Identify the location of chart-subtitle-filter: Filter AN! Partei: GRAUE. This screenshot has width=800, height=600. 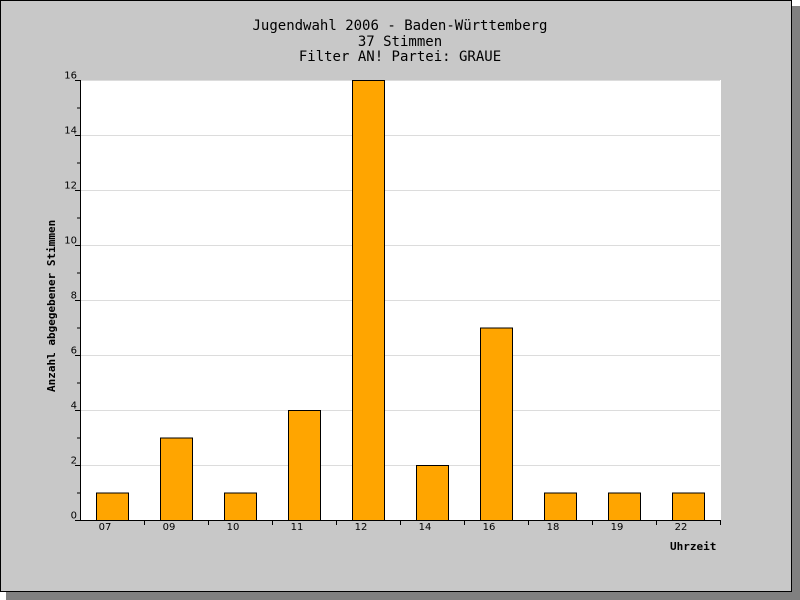
(400, 57).